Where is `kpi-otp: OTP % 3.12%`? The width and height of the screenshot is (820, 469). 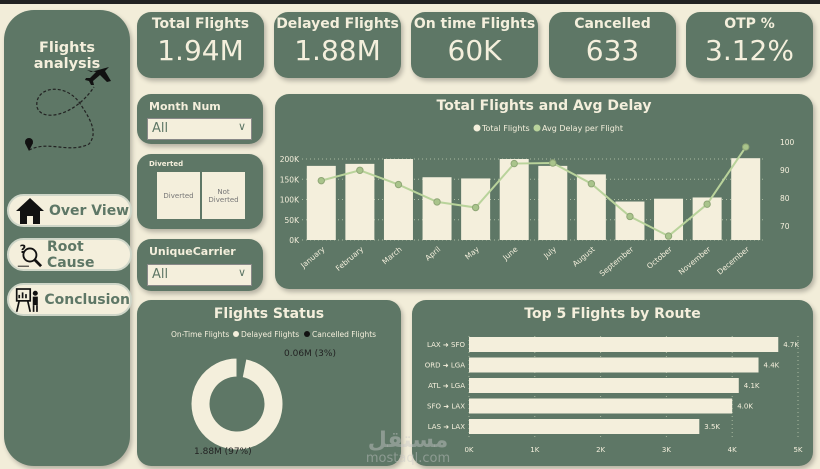 kpi-otp: OTP % 3.12% is located at coordinates (749, 45).